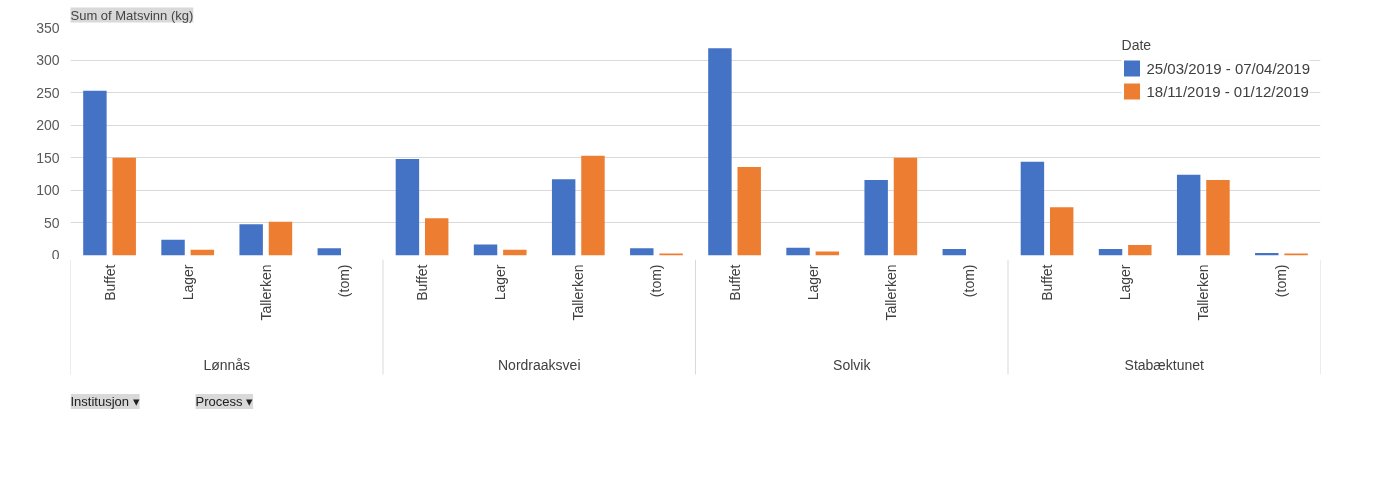  What do you see at coordinates (48, 27) in the screenshot?
I see `y-tick-label: 350` at bounding box center [48, 27].